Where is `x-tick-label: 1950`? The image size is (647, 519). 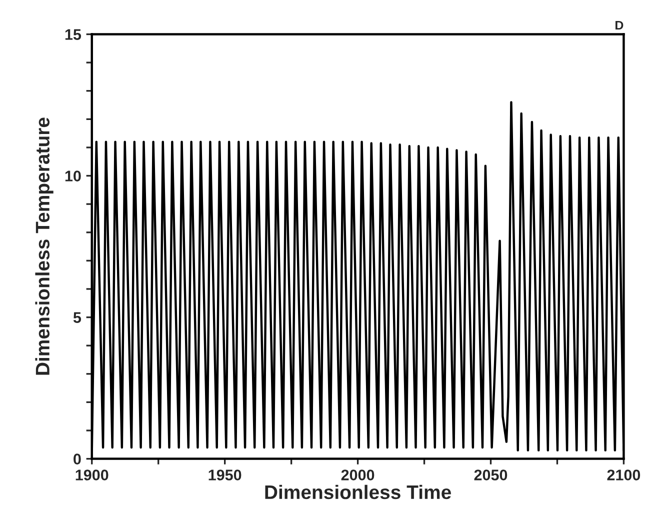
x-tick-label: 1950 is located at coordinates (225, 475).